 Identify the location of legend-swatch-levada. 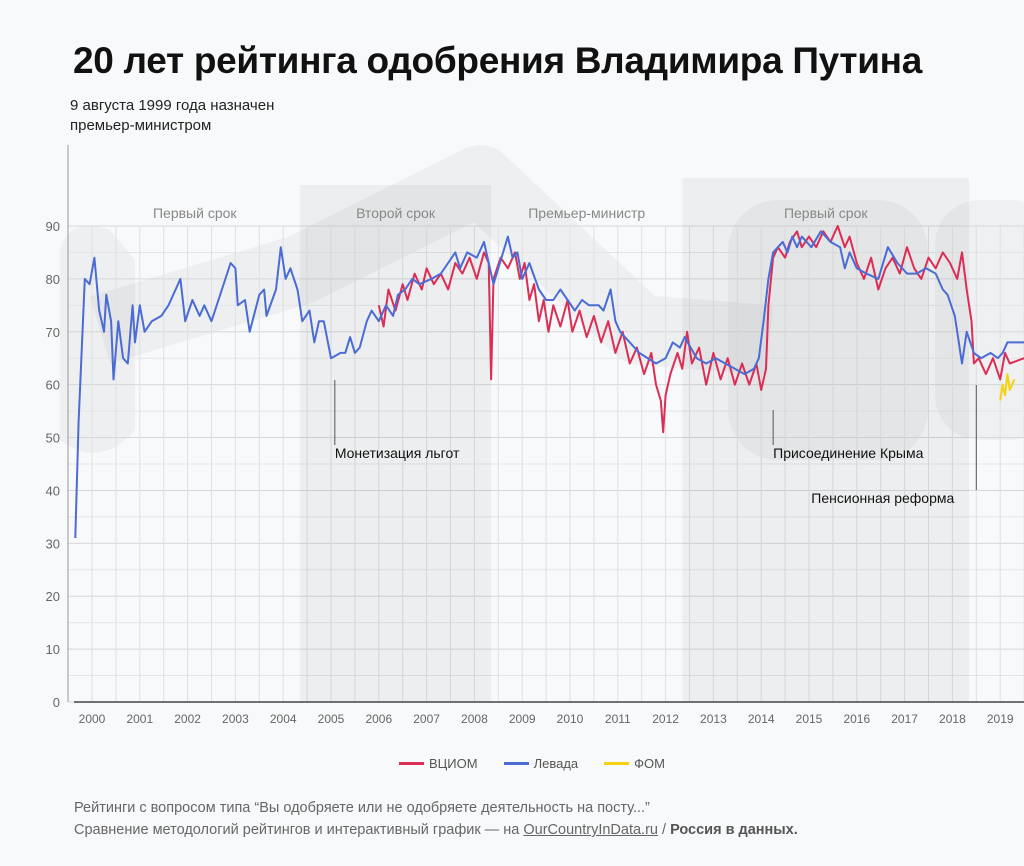
(516, 763).